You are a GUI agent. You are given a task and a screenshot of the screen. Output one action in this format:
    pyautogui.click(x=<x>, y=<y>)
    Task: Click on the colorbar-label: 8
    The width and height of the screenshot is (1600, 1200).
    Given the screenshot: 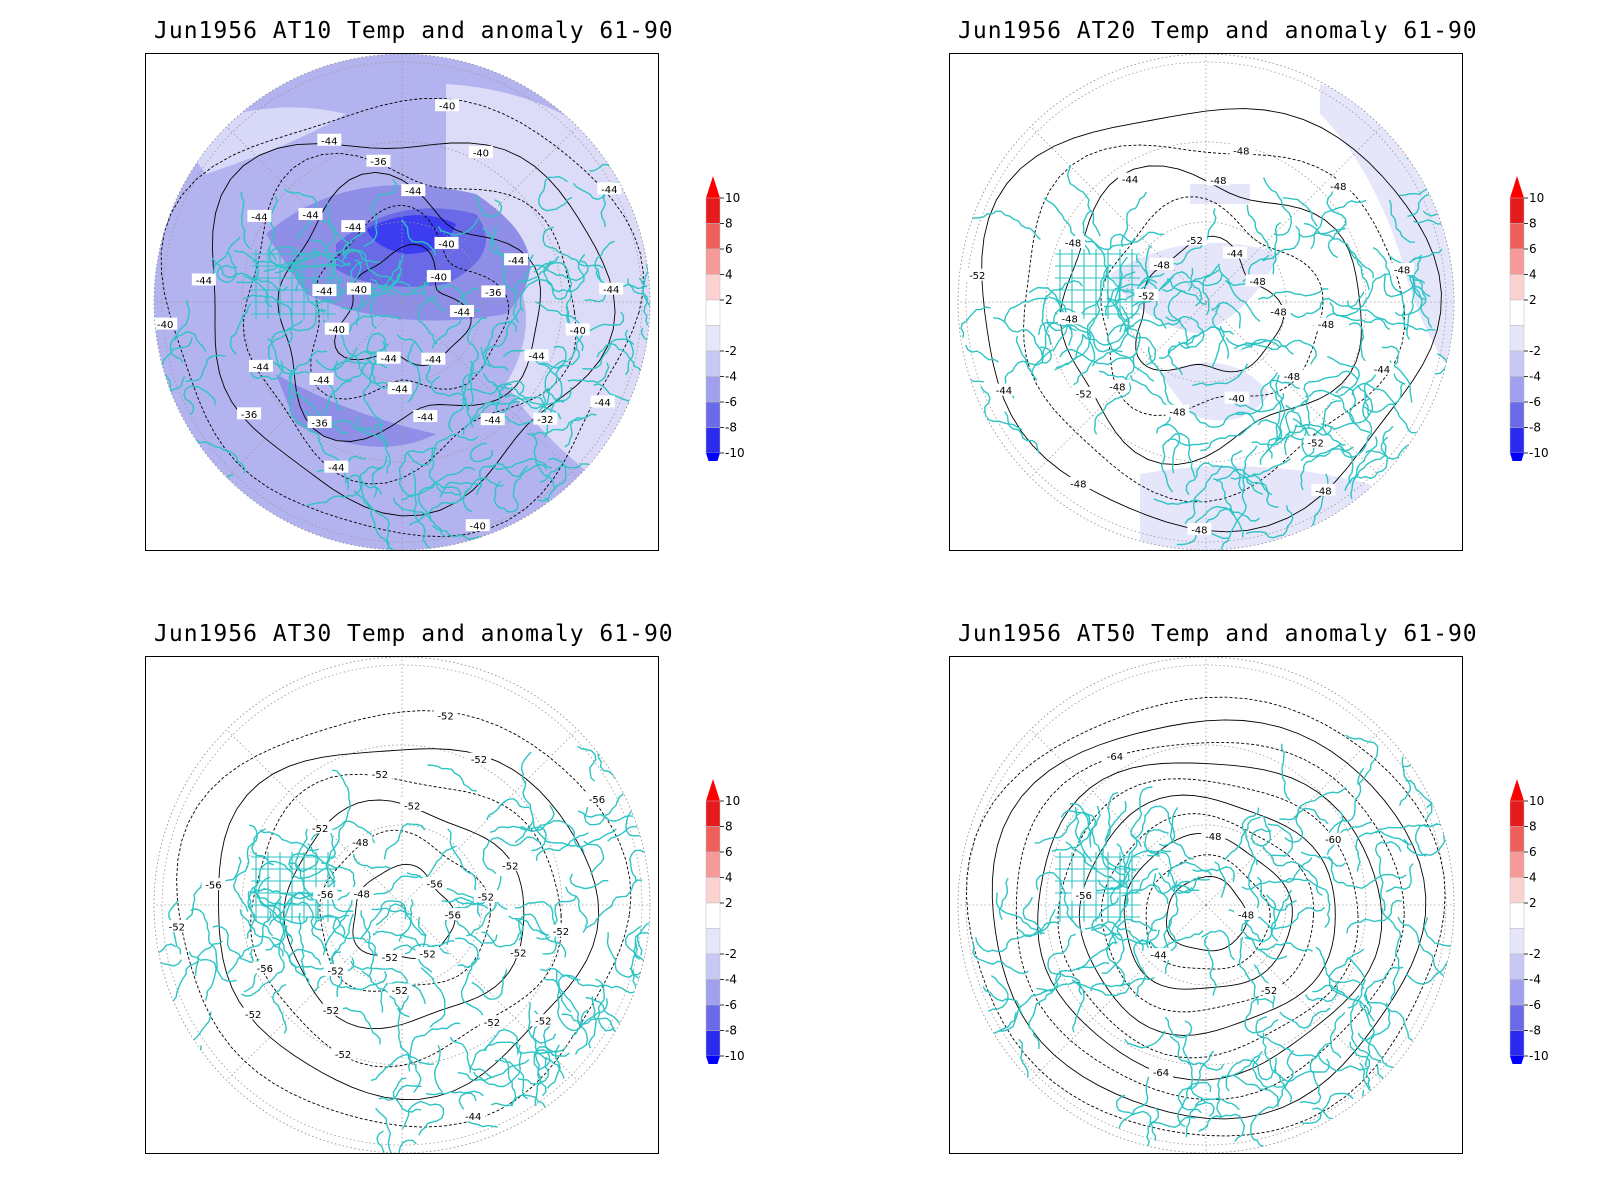 What is the action you would take?
    pyautogui.click(x=1533, y=224)
    